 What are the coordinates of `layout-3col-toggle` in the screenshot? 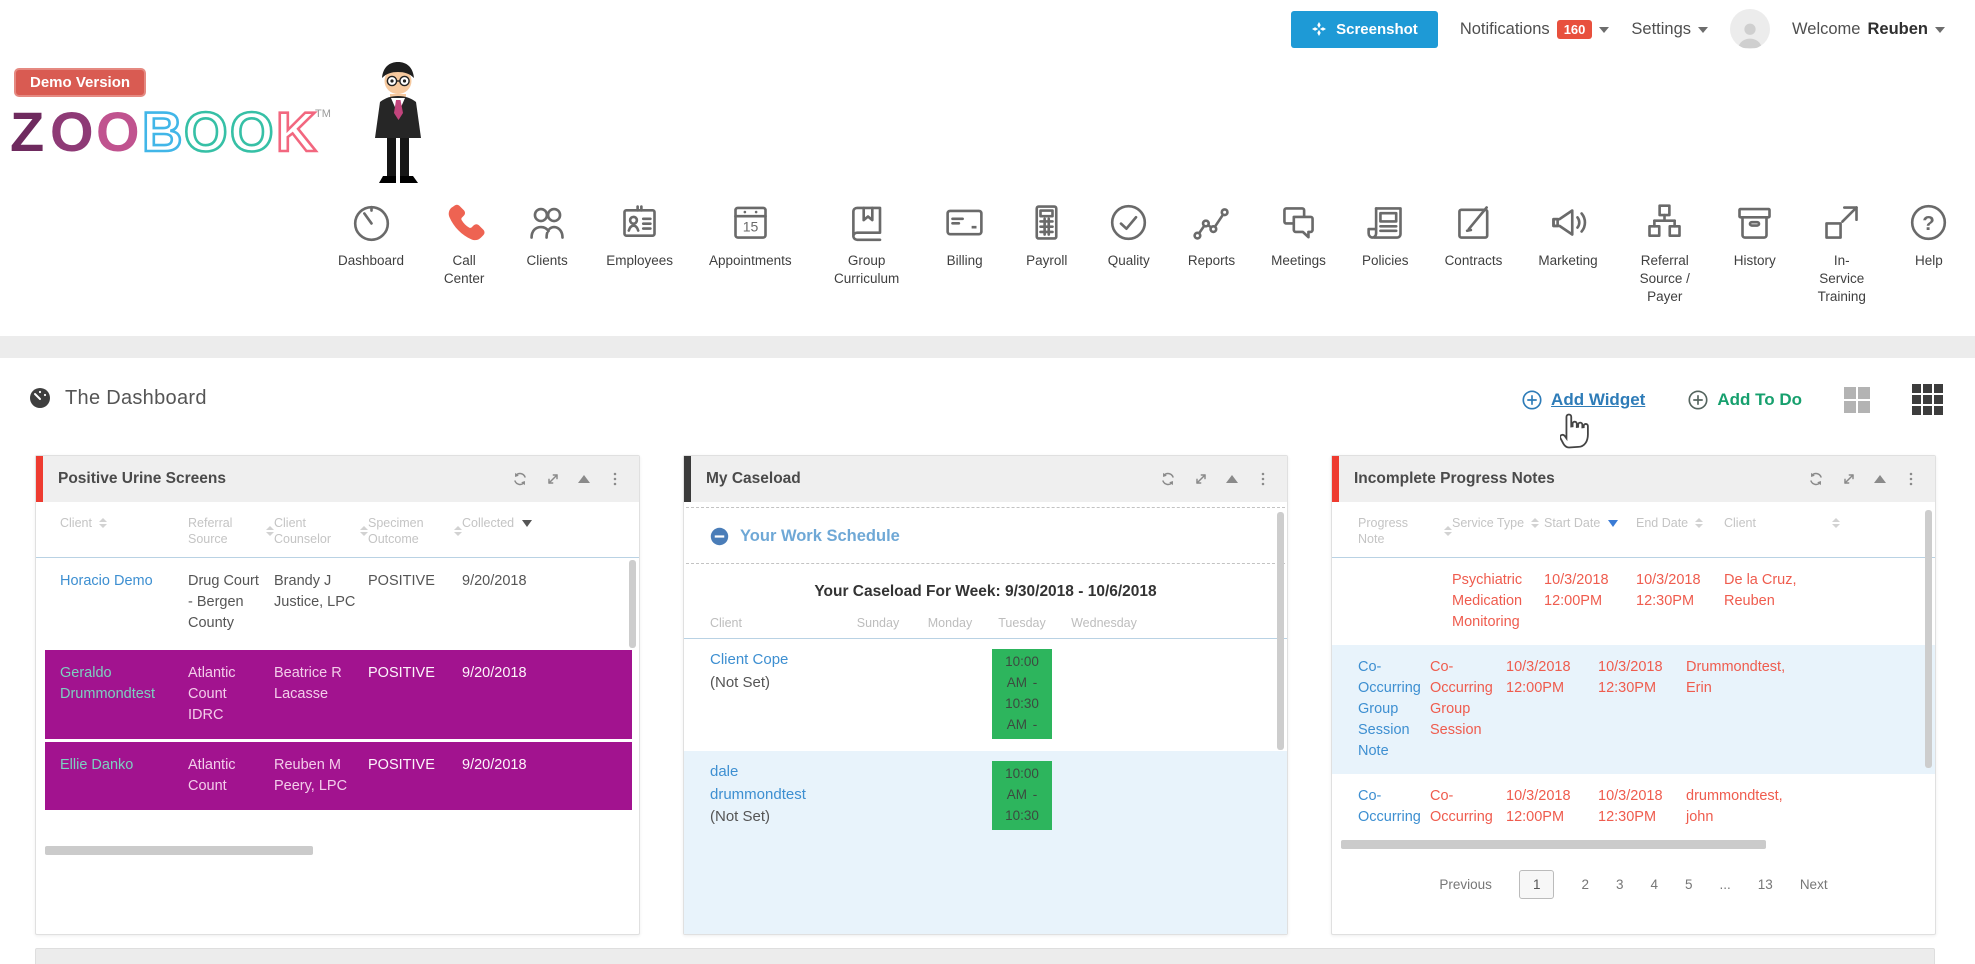 It's located at (1927, 399).